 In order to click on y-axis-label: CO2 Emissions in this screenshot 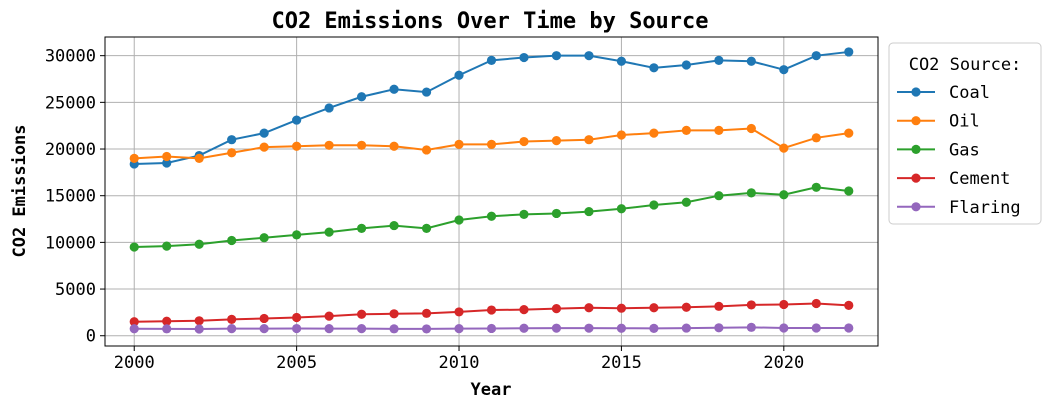, I will do `click(20, 190)`.